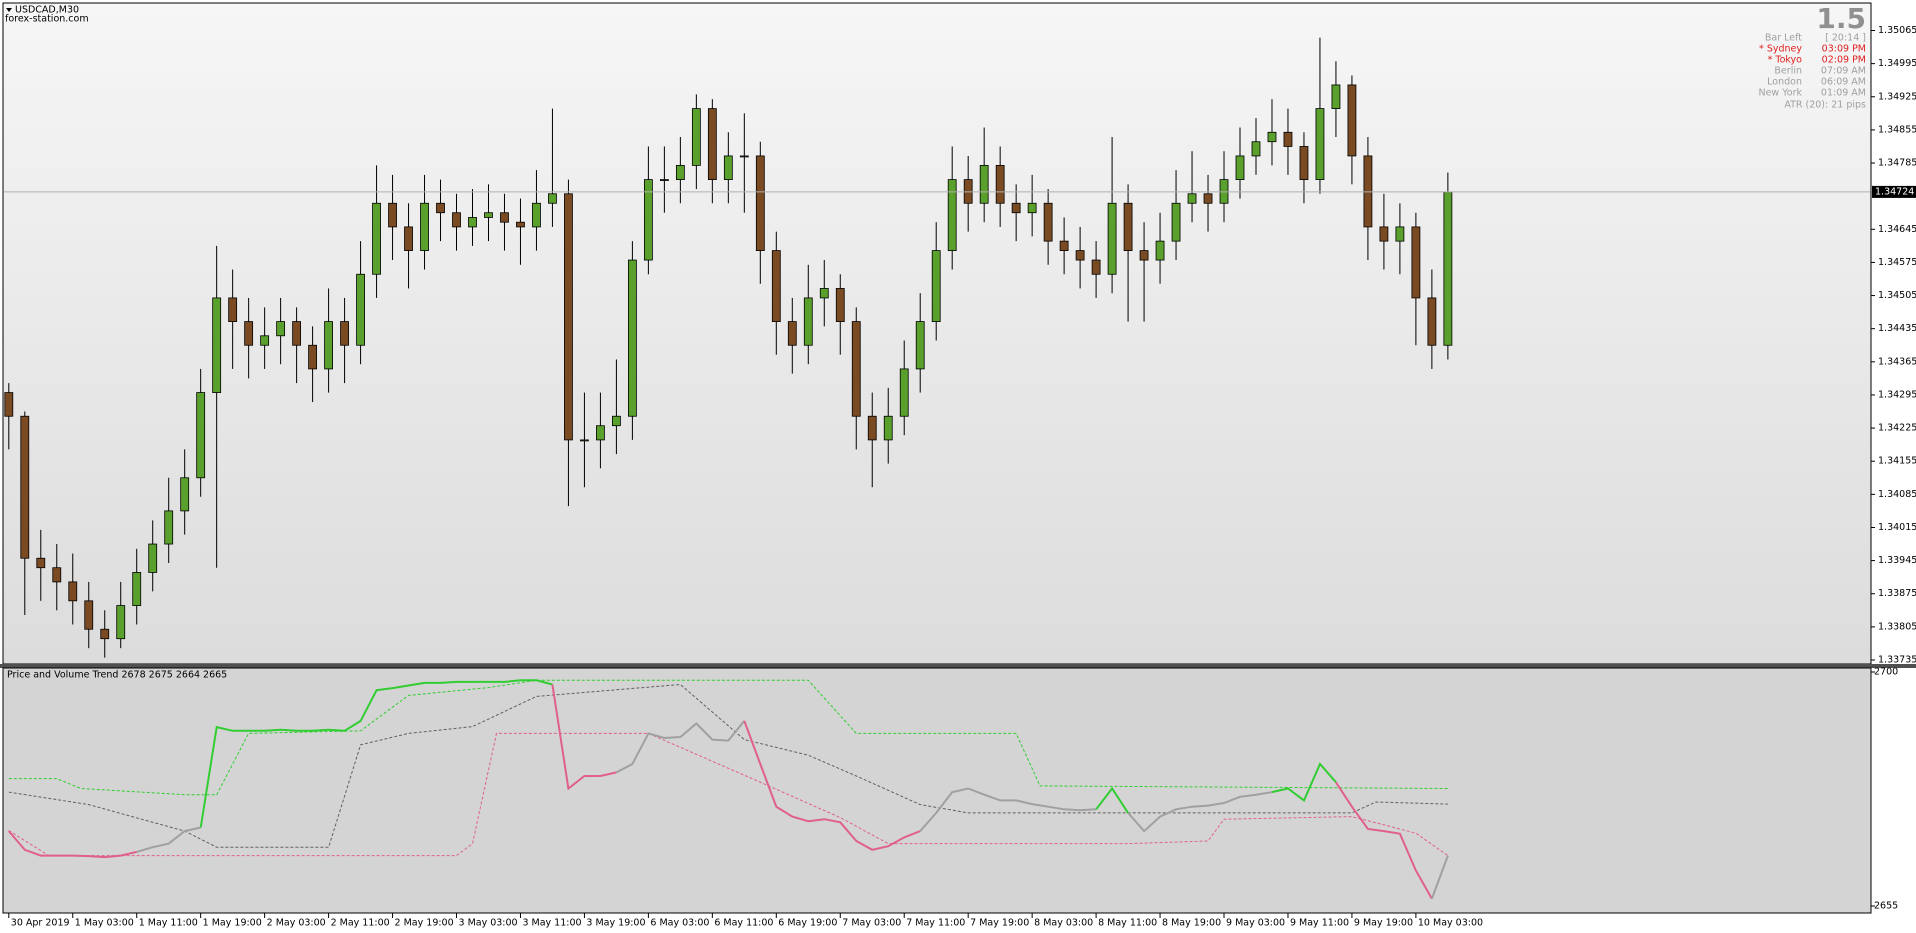  What do you see at coordinates (1063, 923) in the screenshot?
I see `x-tick-label: 8 May 03:00` at bounding box center [1063, 923].